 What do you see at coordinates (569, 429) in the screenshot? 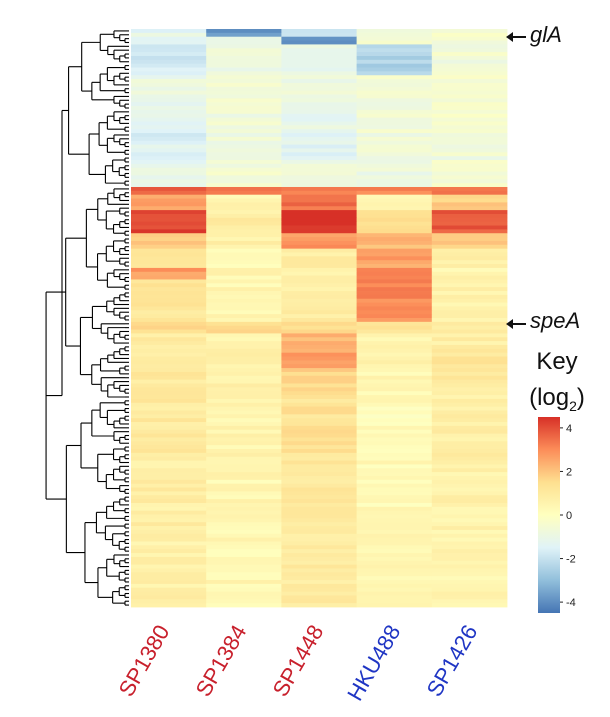
I see `key-tick-label: 4` at bounding box center [569, 429].